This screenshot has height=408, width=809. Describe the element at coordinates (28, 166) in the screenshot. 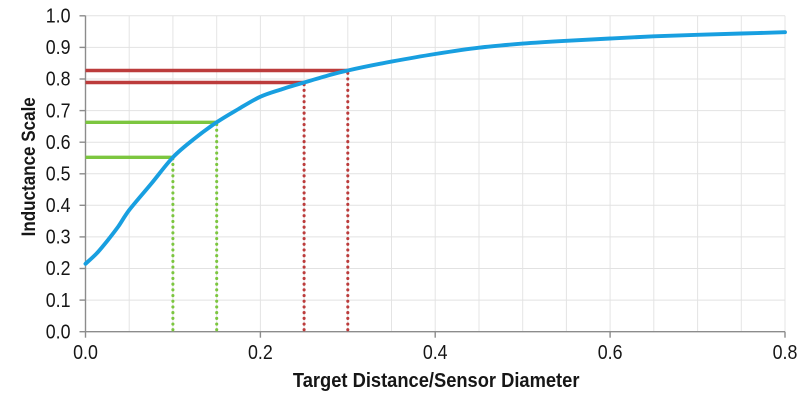

I see `svg-text: Inductance Scale` at that location.